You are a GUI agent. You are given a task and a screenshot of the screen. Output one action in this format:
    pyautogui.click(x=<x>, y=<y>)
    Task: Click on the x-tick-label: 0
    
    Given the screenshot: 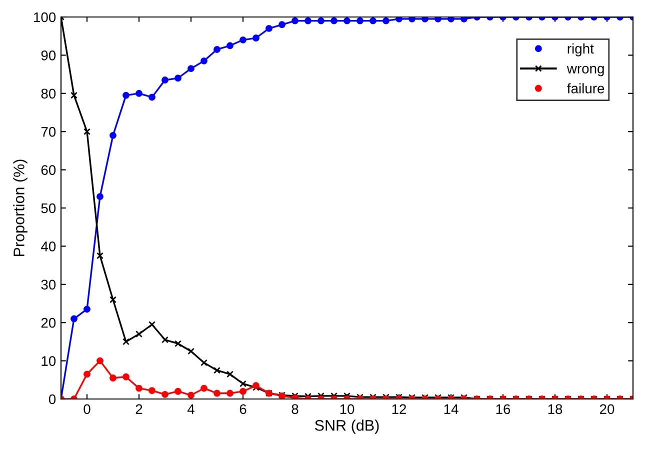 What is the action you would take?
    pyautogui.click(x=87, y=409)
    